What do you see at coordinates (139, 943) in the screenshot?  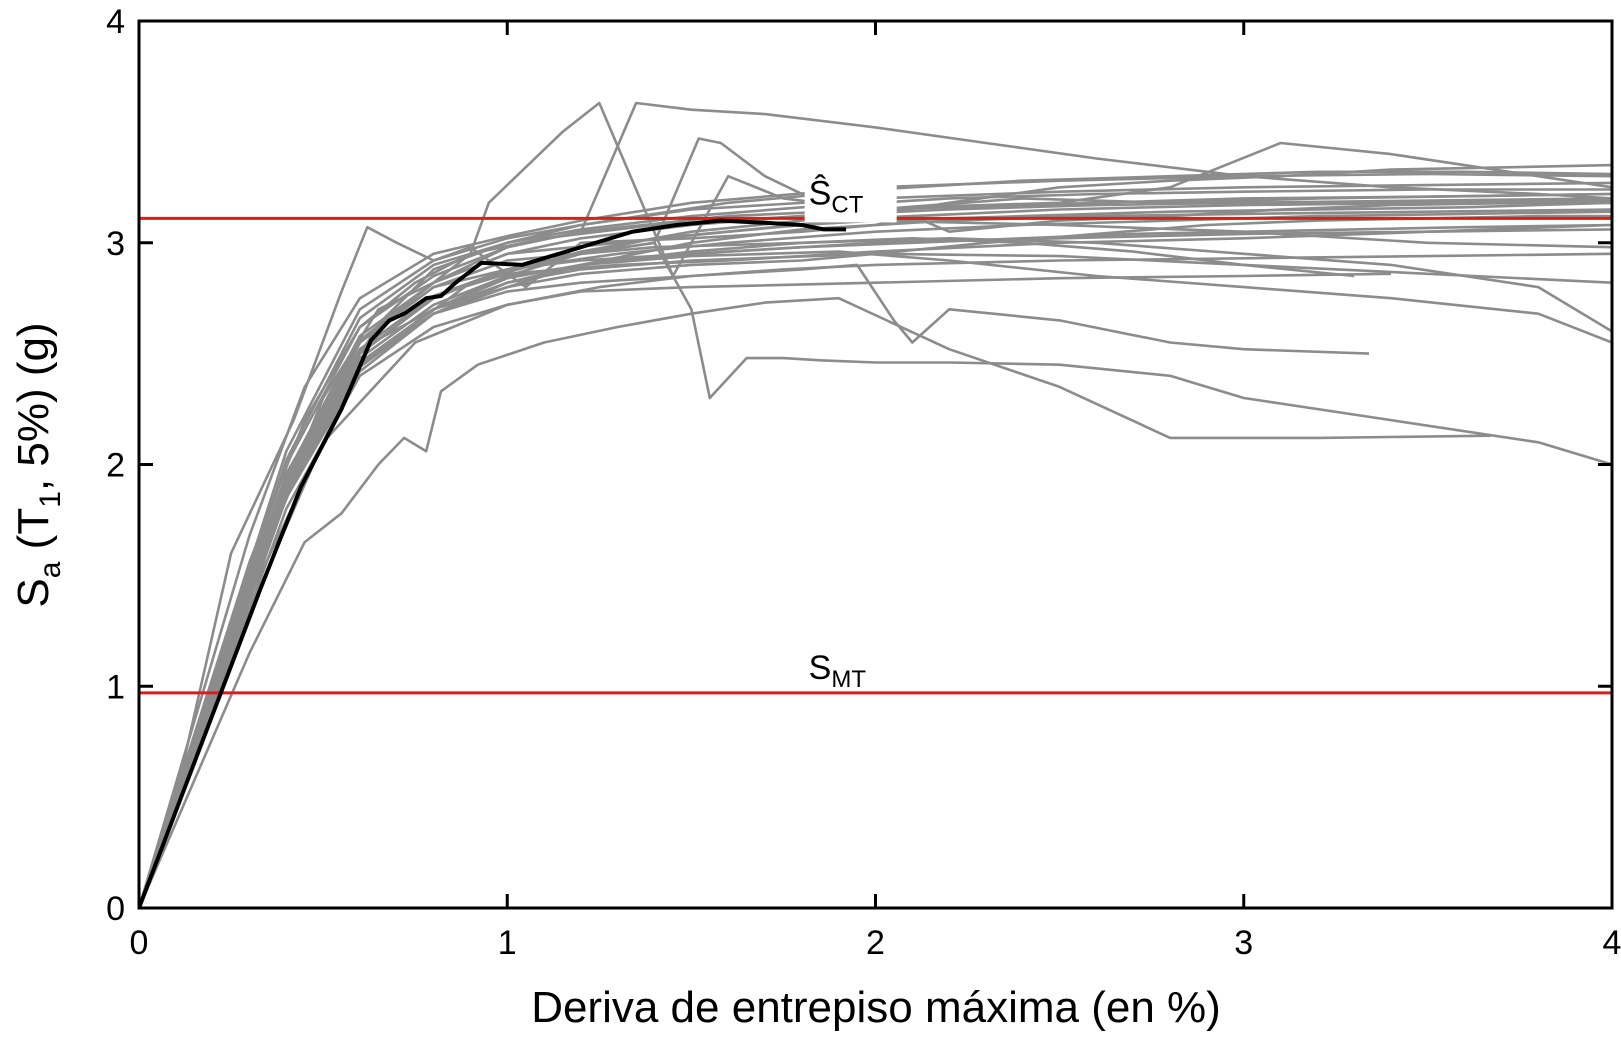 I see `x-tick-label-0: 0` at bounding box center [139, 943].